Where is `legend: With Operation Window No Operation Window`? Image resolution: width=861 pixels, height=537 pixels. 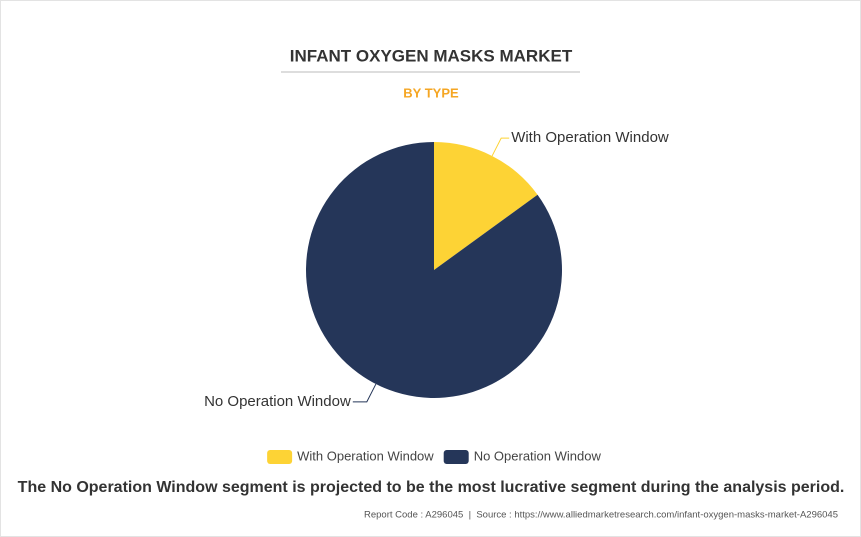 legend: With Operation Window No Operation Window is located at coordinates (434, 456).